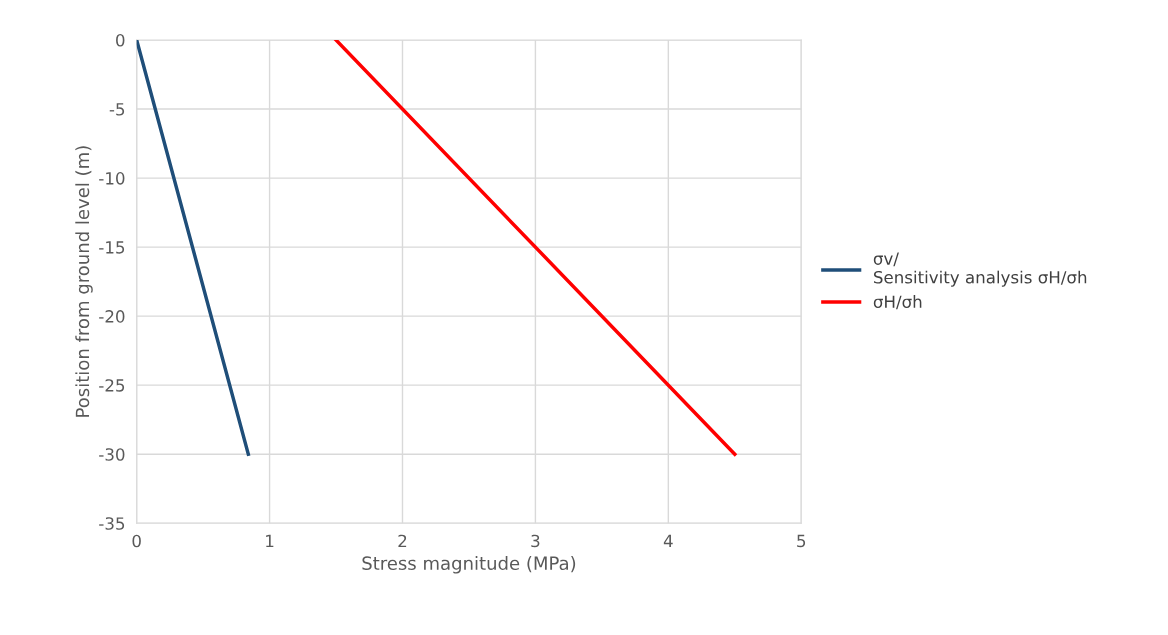 This screenshot has height=635, width=1168. I want to click on y-axis-title: Position from ground level (m), so click(84, 281).